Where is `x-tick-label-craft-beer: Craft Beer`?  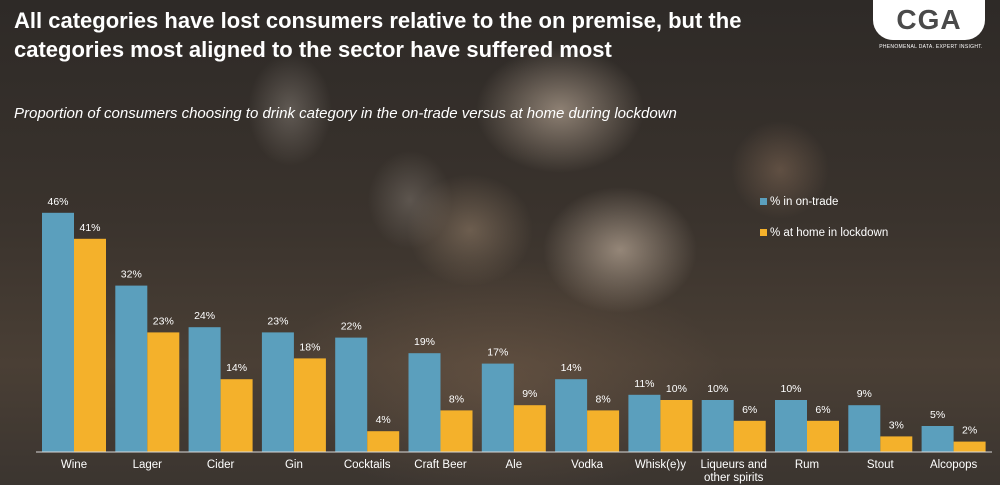 x-tick-label-craft-beer: Craft Beer is located at coordinates (440, 465).